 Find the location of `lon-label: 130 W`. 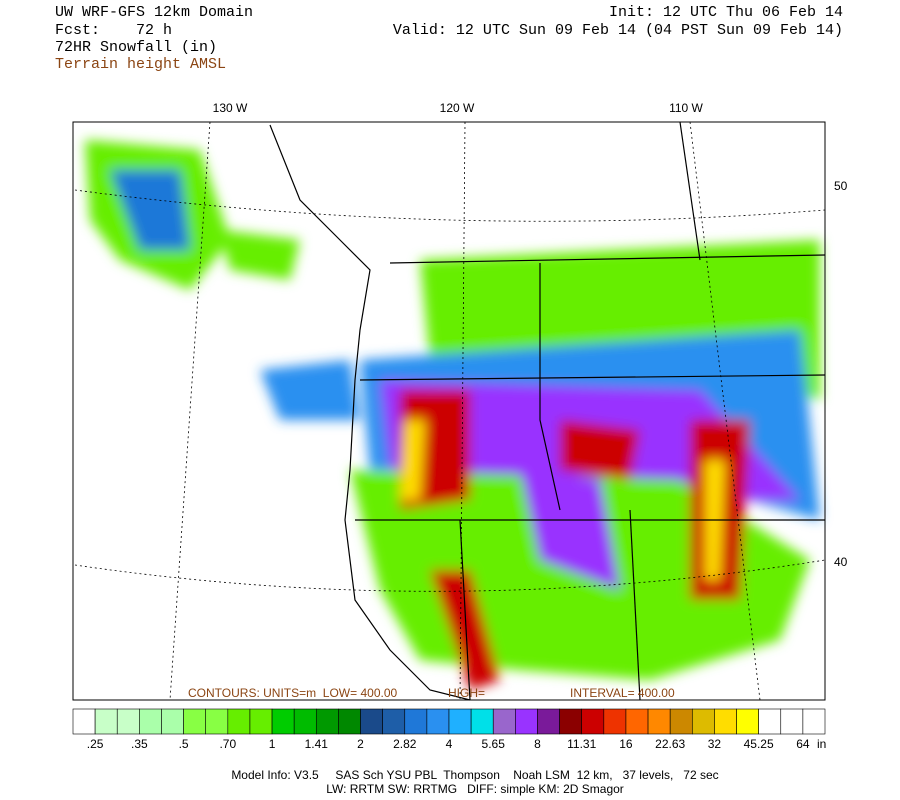

lon-label: 130 W is located at coordinates (230, 108).